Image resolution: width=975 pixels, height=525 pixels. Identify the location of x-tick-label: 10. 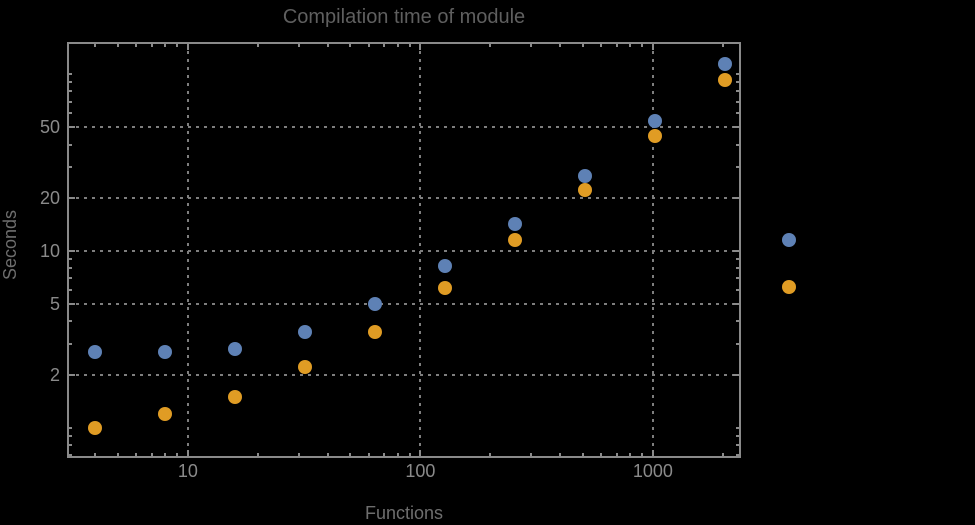
(187, 471).